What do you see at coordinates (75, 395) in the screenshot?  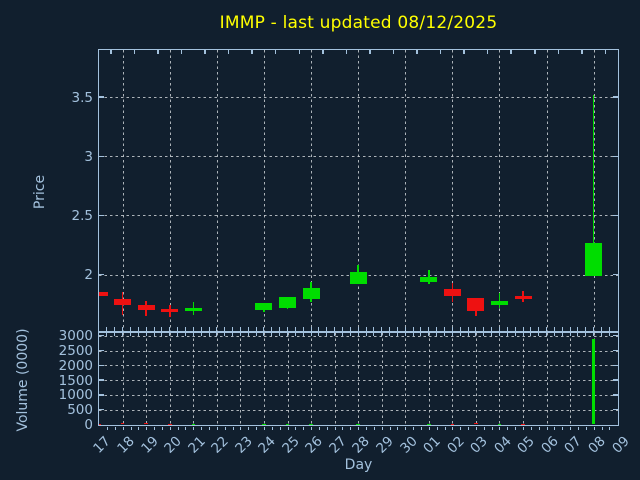 I see `volume-ytick-label: 1000` at bounding box center [75, 395].